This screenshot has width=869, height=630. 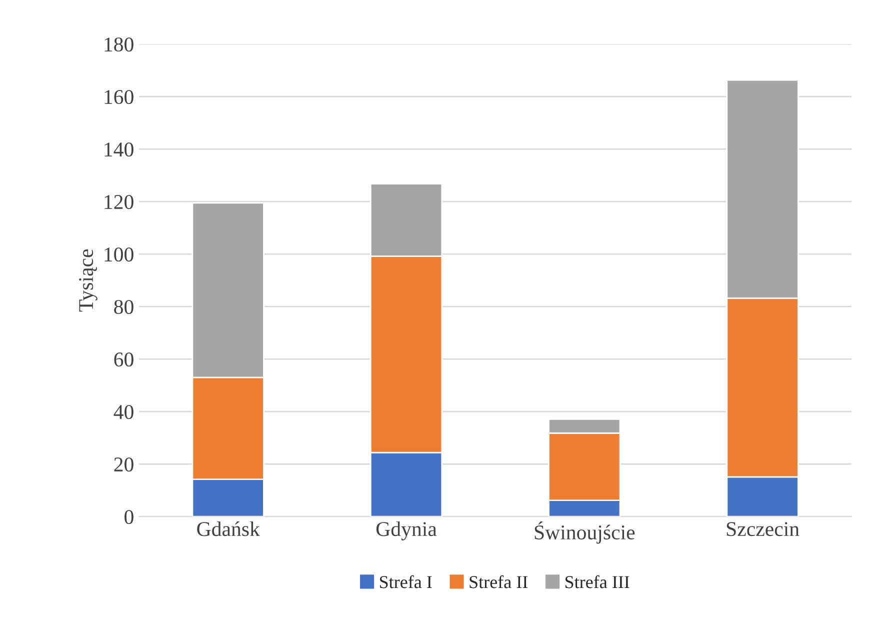 What do you see at coordinates (119, 254) in the screenshot?
I see `y-tick-label: 100` at bounding box center [119, 254].